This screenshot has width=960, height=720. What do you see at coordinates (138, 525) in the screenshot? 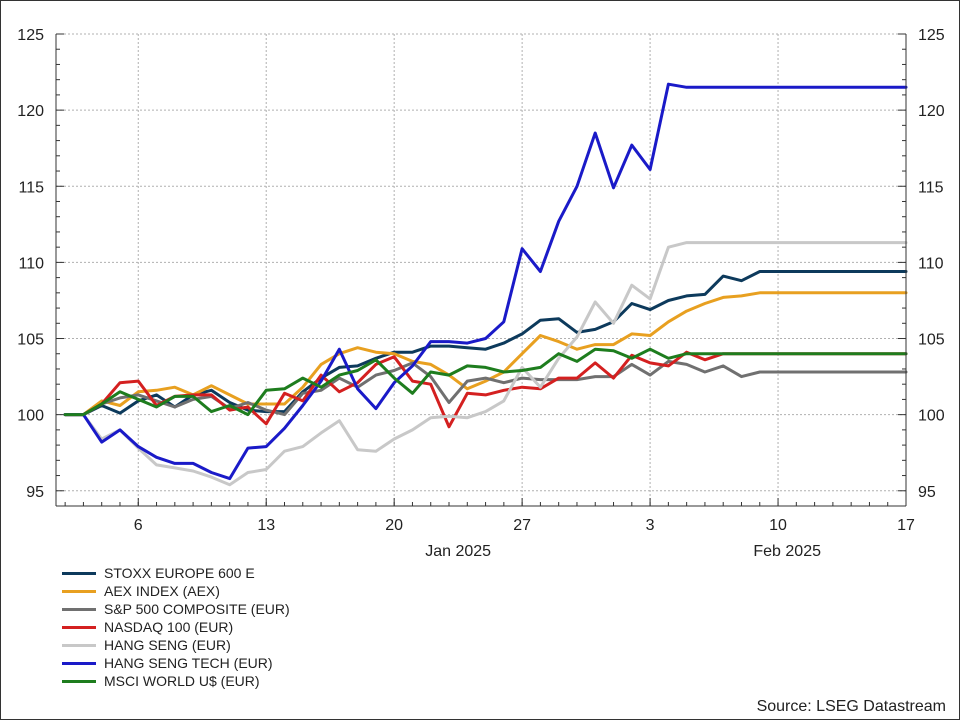
I see `x-tick-label: 6` at bounding box center [138, 525].